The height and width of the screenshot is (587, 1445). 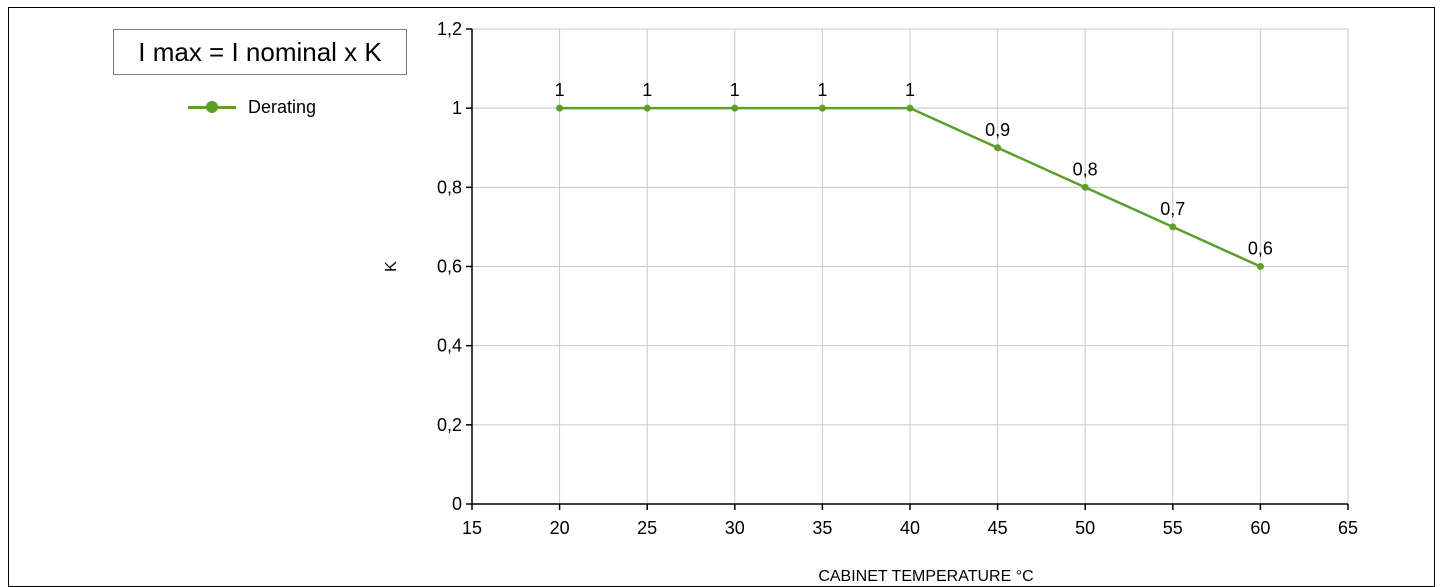 What do you see at coordinates (449, 425) in the screenshot?
I see `y-tick-label: 0,2` at bounding box center [449, 425].